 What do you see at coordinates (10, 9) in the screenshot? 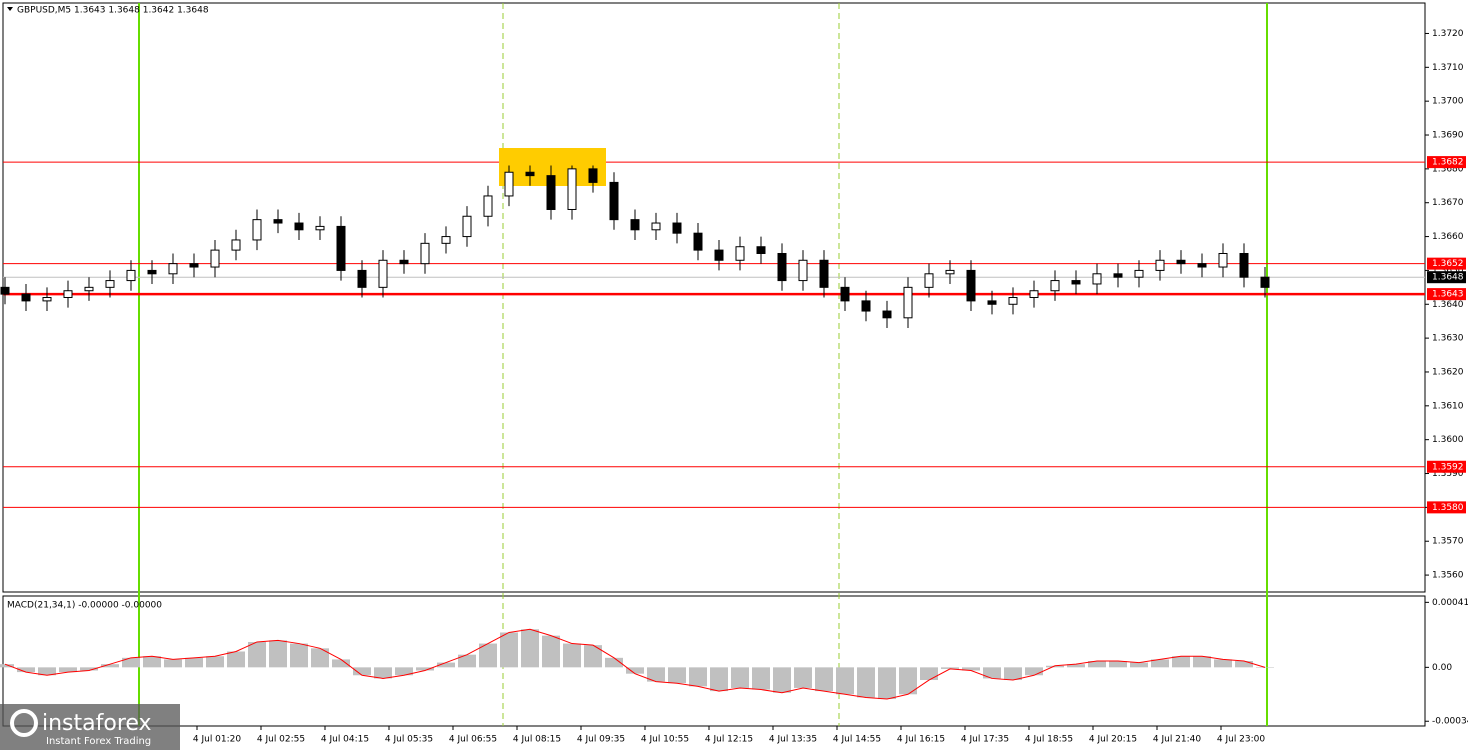
I see `collapse-arrow` at bounding box center [10, 9].